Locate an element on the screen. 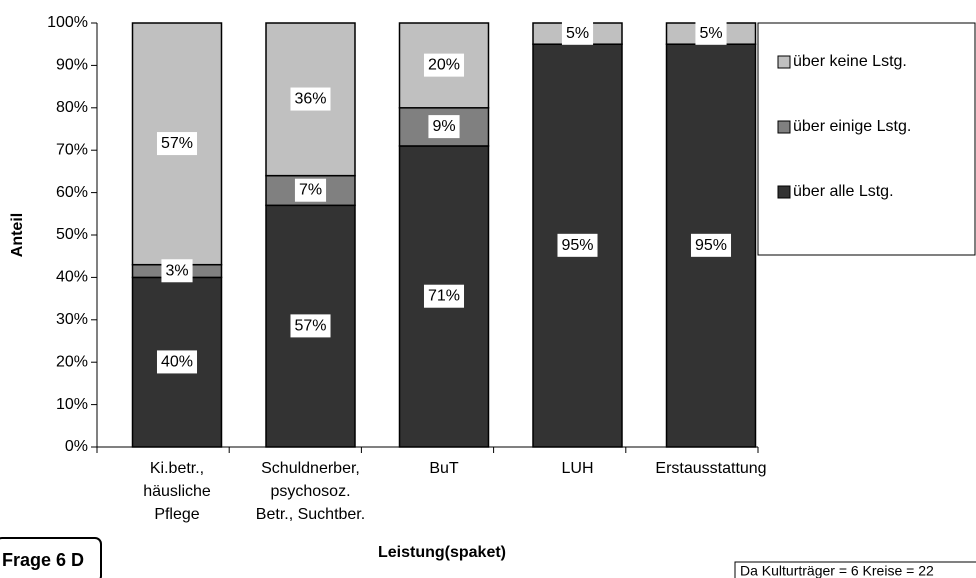 Image resolution: width=976 pixels, height=578 pixels. y-tick-label: 30% is located at coordinates (72, 319).